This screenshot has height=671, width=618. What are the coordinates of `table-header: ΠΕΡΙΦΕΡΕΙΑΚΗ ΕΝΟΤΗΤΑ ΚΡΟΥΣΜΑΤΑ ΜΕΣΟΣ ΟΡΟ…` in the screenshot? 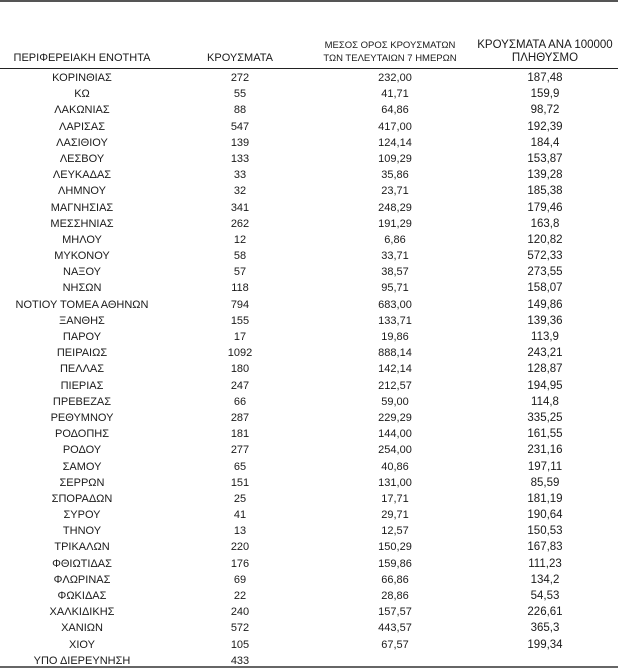 It's located at (309, 48).